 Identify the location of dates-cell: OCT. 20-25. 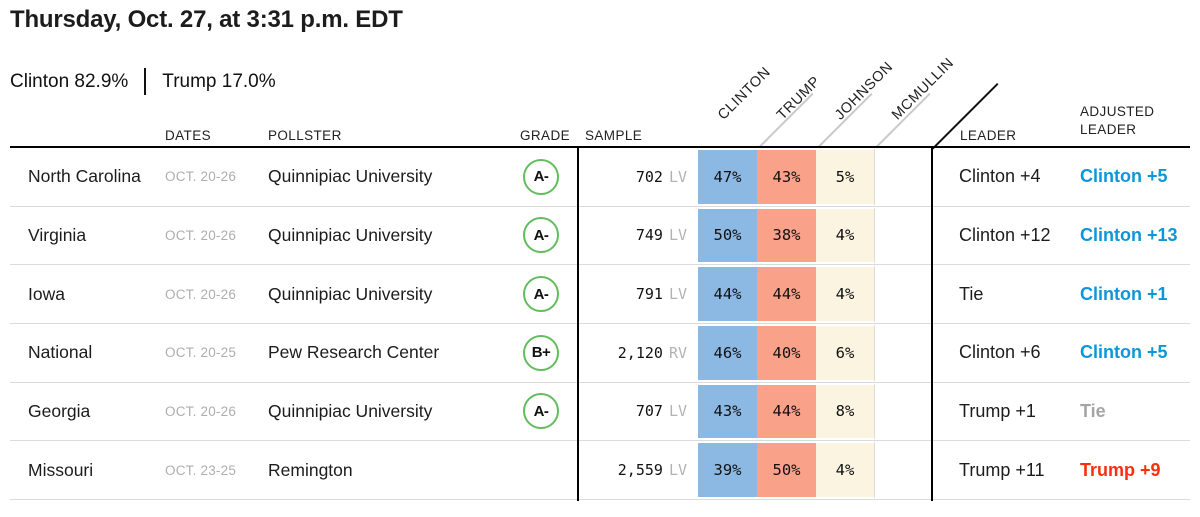
(201, 353).